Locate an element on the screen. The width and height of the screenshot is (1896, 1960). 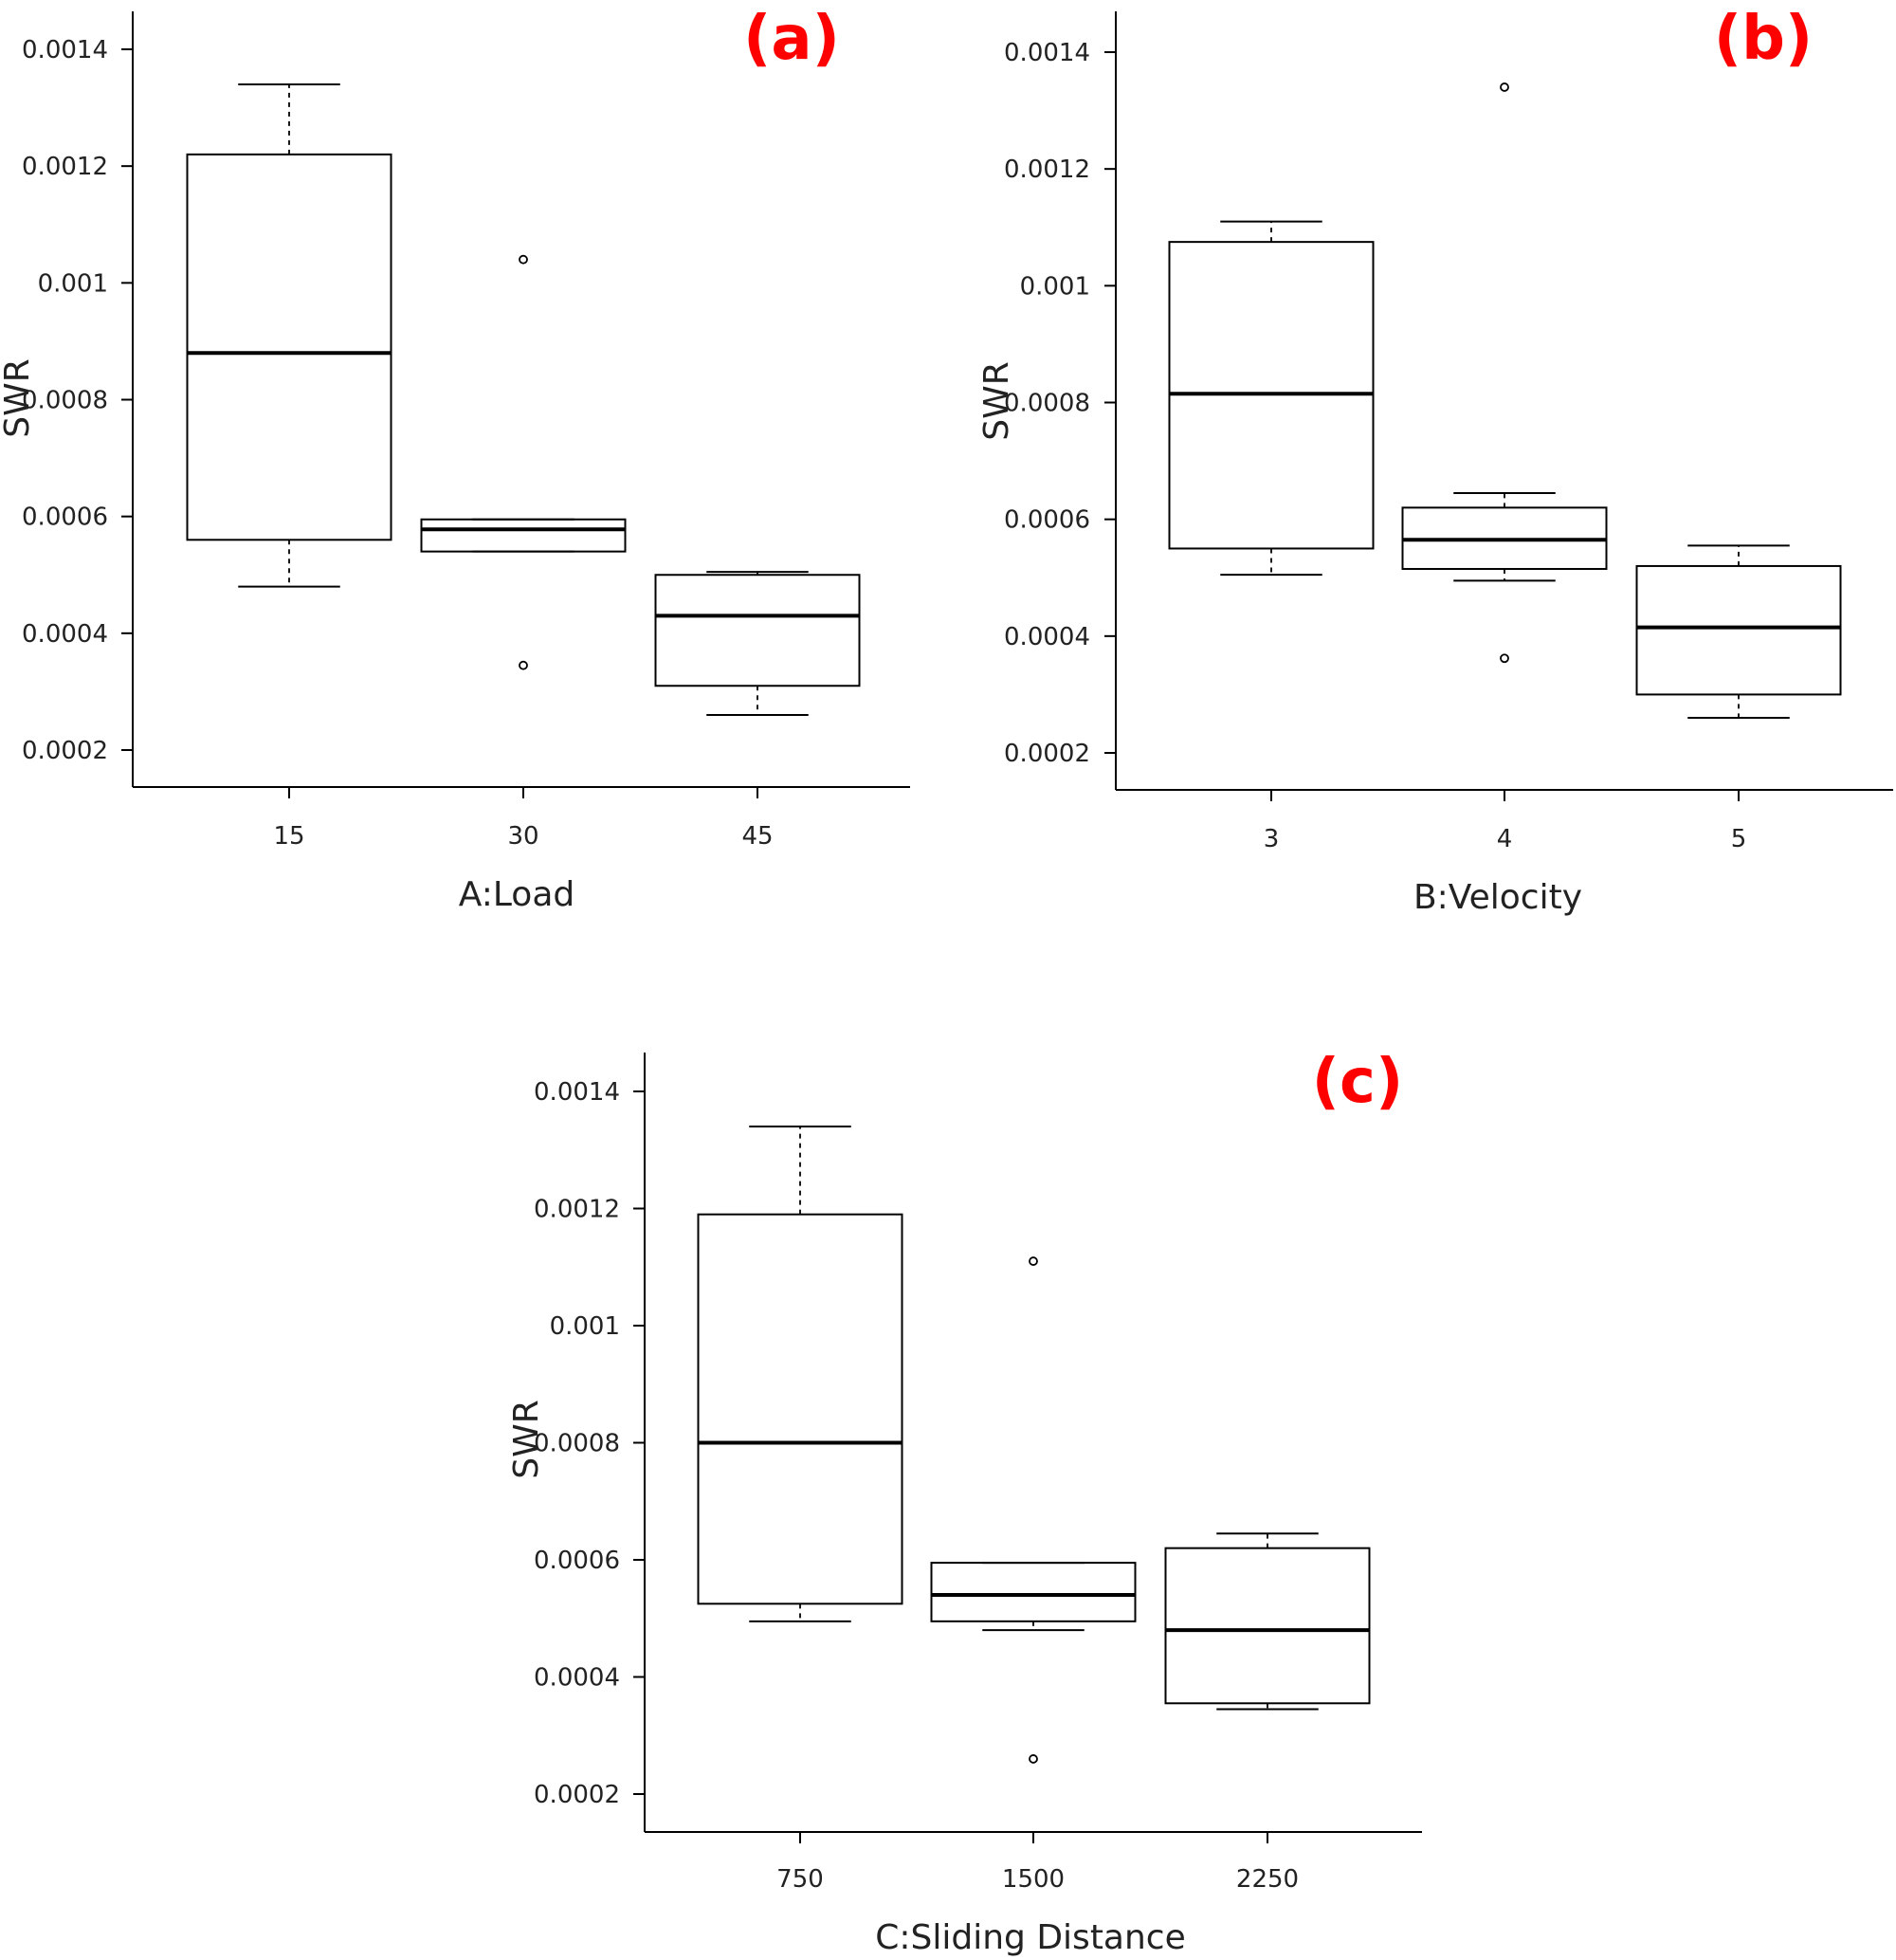
x-axis-label: B:Velocity is located at coordinates (1497, 897).